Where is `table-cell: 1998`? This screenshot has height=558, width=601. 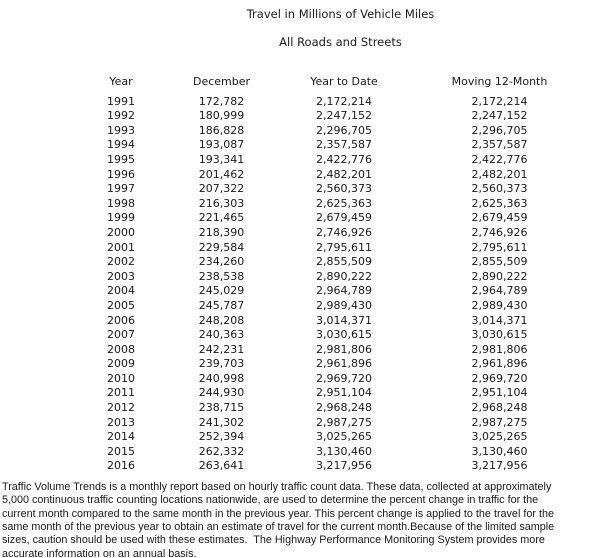 table-cell: 1998 is located at coordinates (121, 203).